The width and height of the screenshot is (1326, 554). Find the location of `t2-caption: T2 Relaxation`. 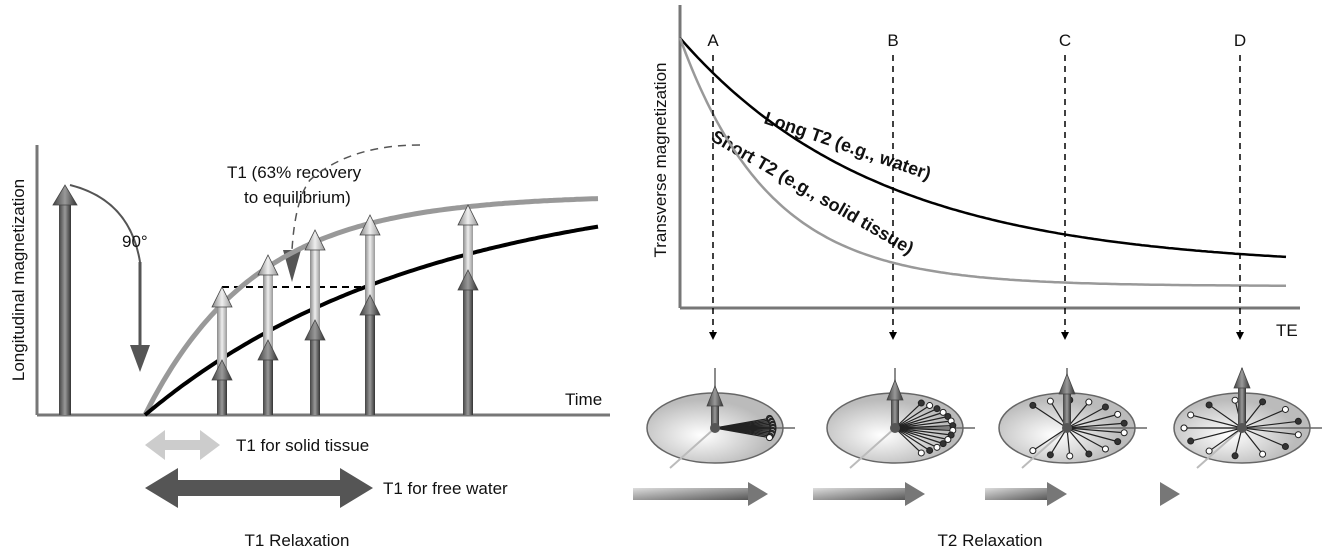

t2-caption: T2 Relaxation is located at coordinates (990, 540).